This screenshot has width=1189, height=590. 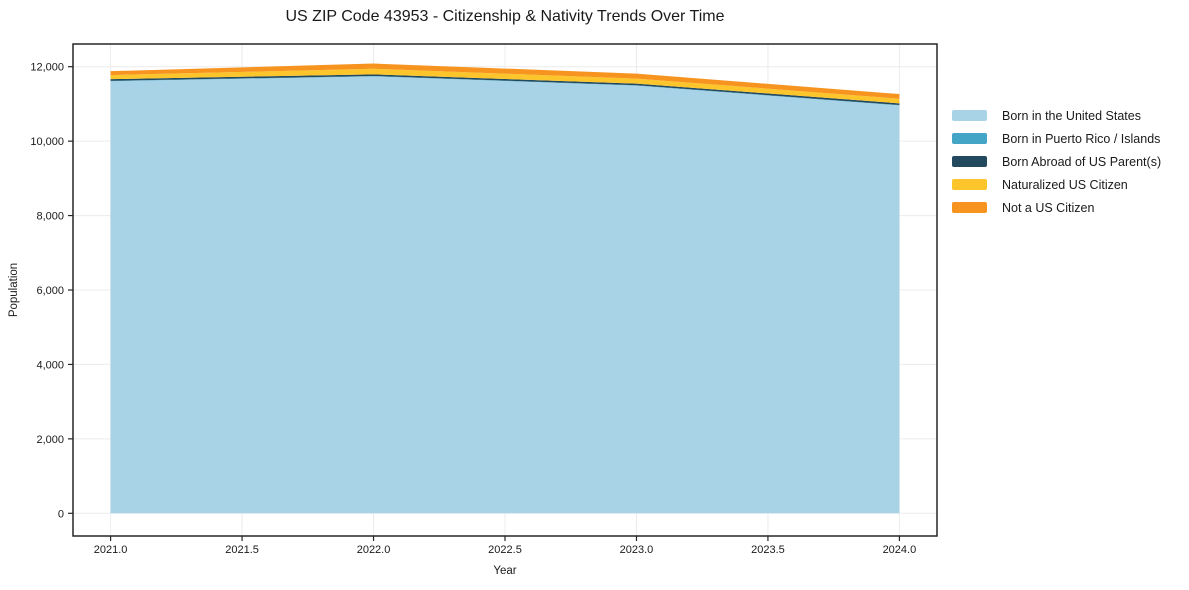 What do you see at coordinates (50, 217) in the screenshot?
I see `tick-label-y-8000: 8,000` at bounding box center [50, 217].